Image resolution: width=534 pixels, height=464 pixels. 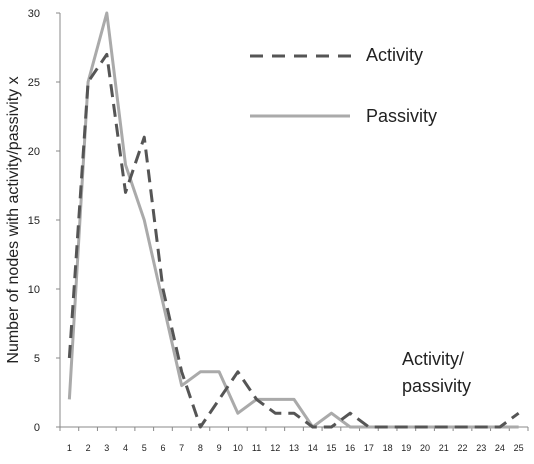 I want to click on x-tick-label: 3, so click(x=106, y=448).